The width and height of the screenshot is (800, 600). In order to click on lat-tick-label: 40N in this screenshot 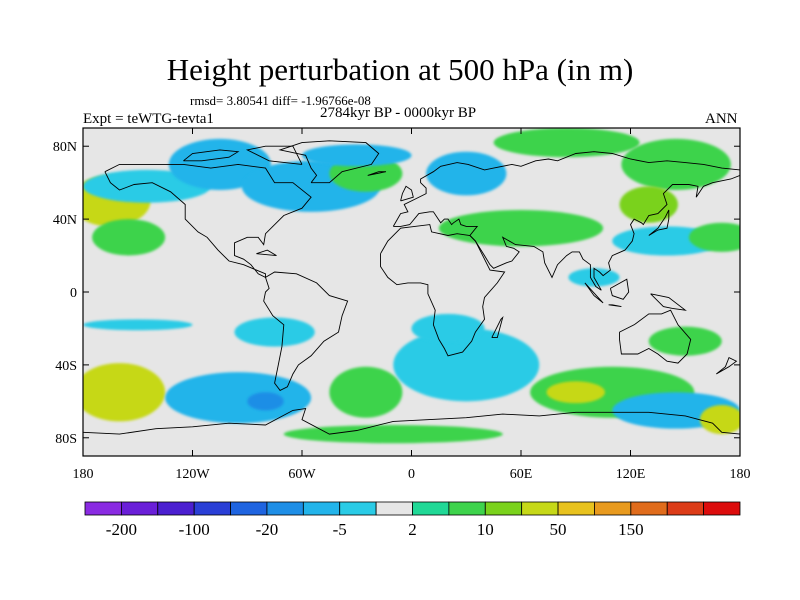, I will do `click(65, 220)`.